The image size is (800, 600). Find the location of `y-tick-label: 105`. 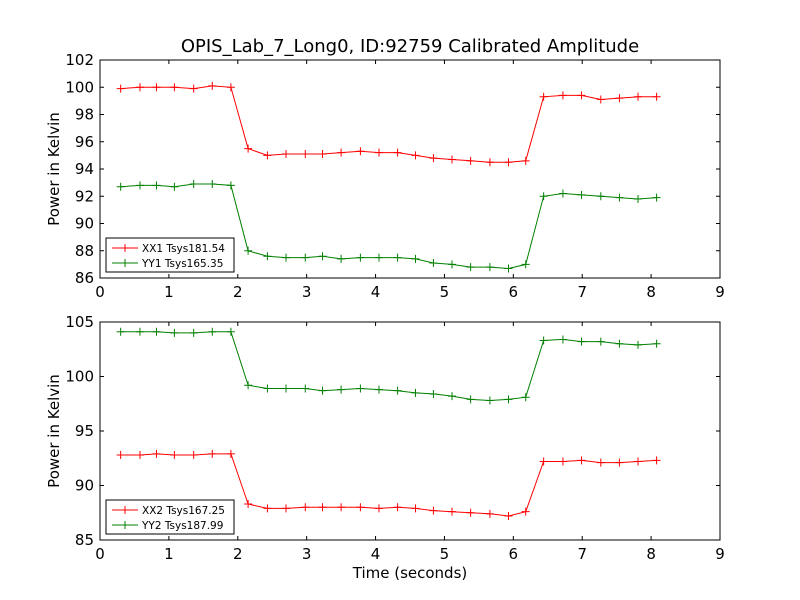

y-tick-label: 105 is located at coordinates (79, 322).